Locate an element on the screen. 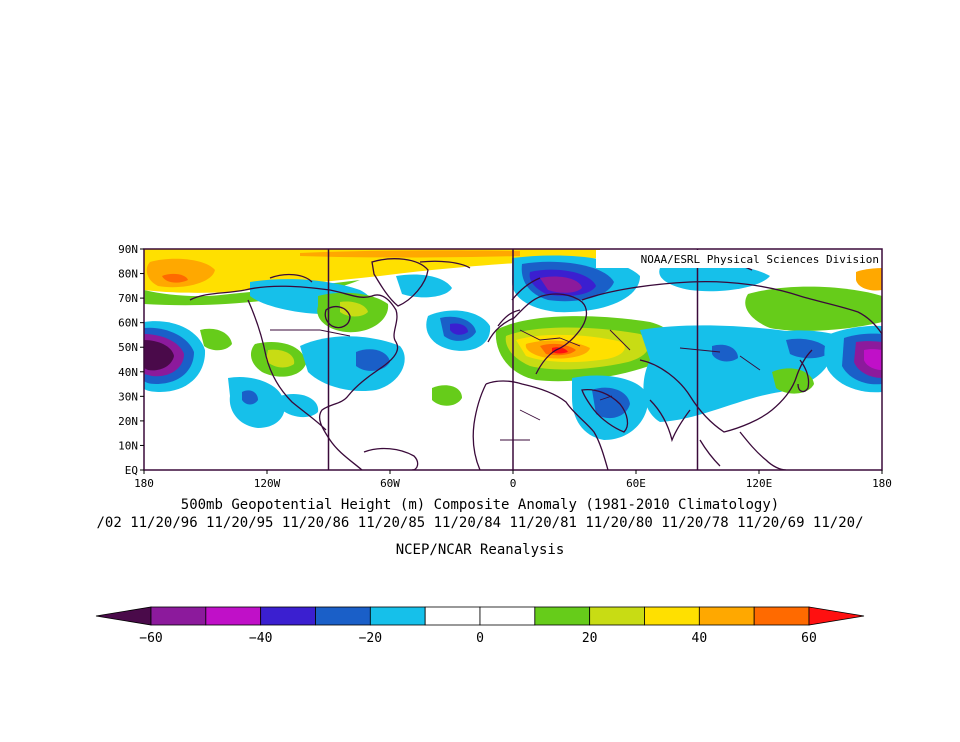 The width and height of the screenshot is (960, 742). contour-dateline-orange is located at coordinates (869, 279).